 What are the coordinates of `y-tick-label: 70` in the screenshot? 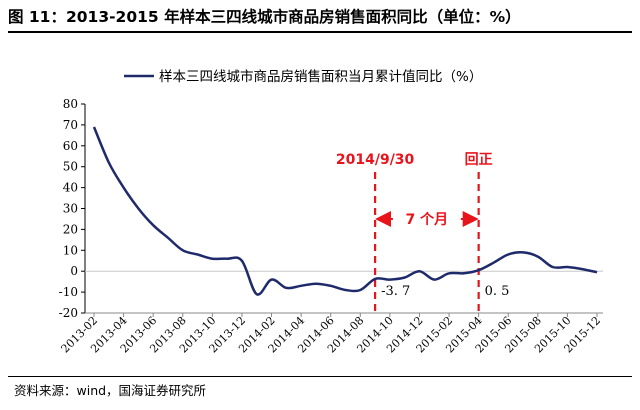 It's located at (70, 125).